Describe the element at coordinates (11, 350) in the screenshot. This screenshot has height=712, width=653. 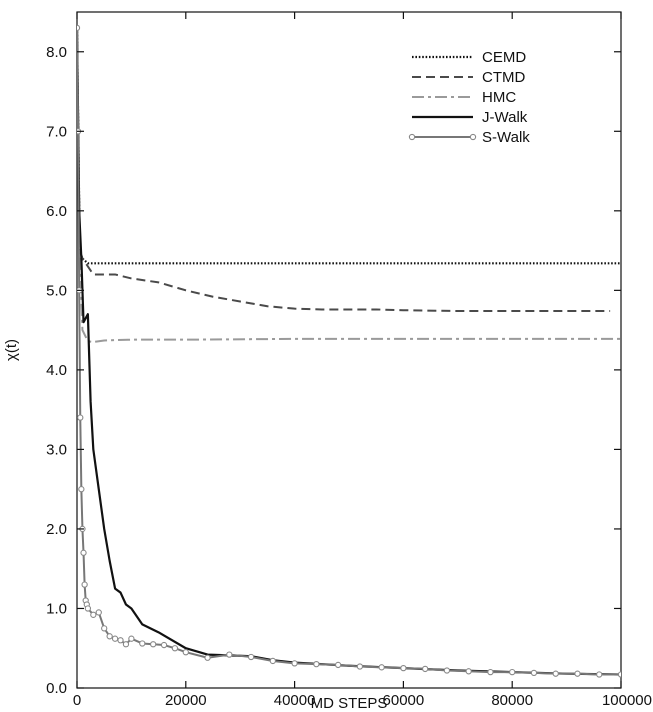
I see `y-axis-title: χ(t)` at that location.